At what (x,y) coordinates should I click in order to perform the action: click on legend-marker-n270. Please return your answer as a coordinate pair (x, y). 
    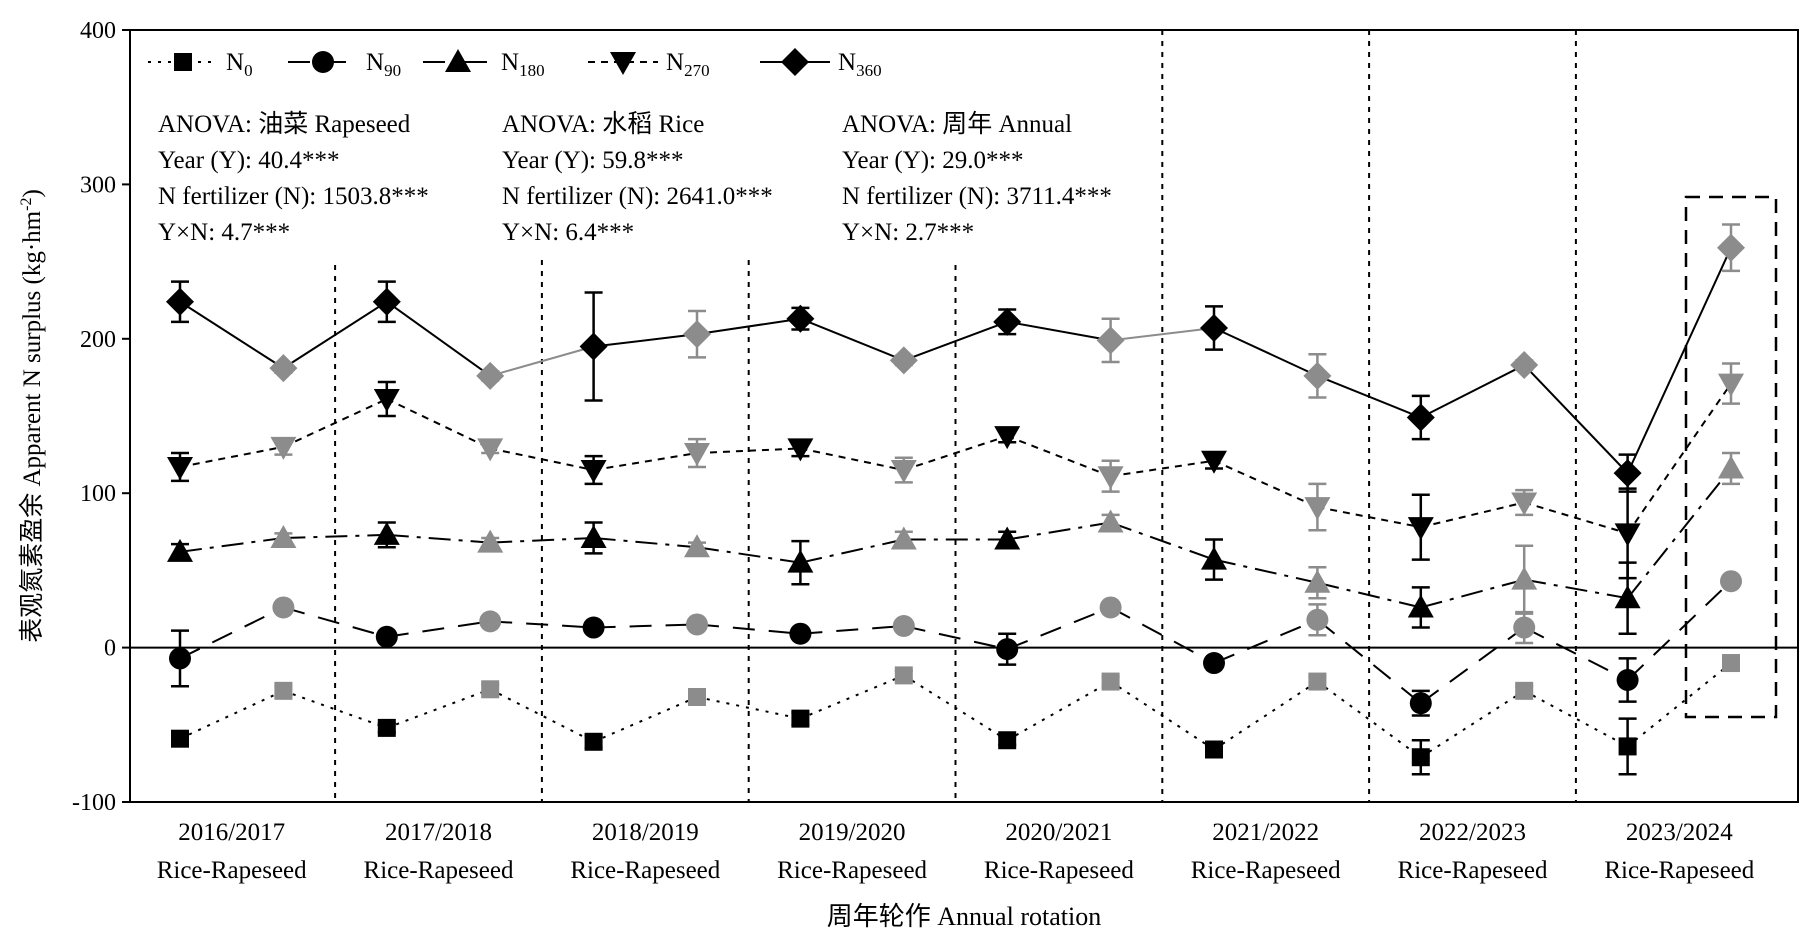
    Looking at the image, I should click on (623, 63).